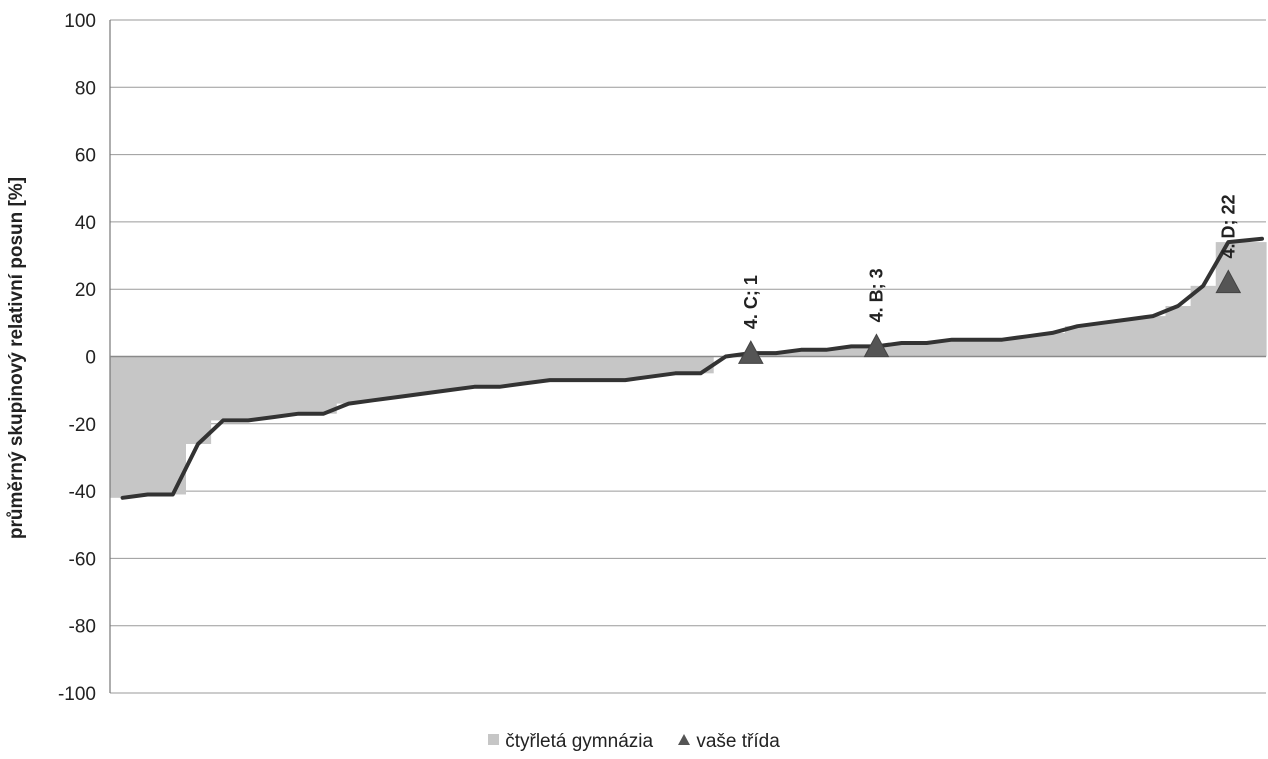 Image resolution: width=1268 pixels, height=759 pixels. What do you see at coordinates (85, 88) in the screenshot?
I see `y-tick-label: 80` at bounding box center [85, 88].